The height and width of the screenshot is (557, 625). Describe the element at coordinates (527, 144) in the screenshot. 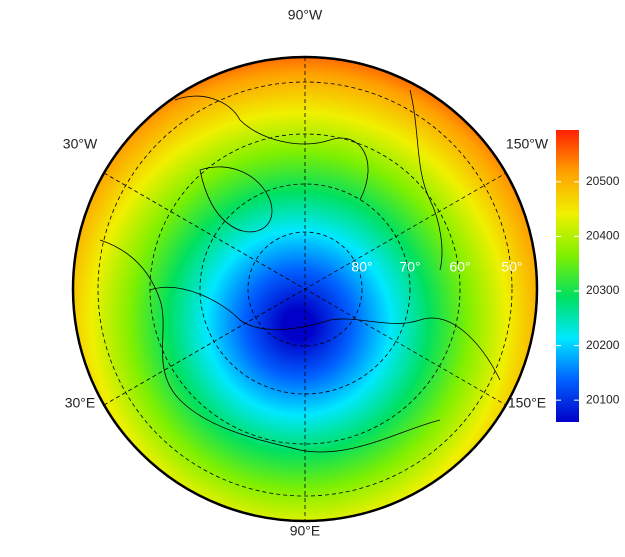

I see `longitude-label: 150°W` at that location.